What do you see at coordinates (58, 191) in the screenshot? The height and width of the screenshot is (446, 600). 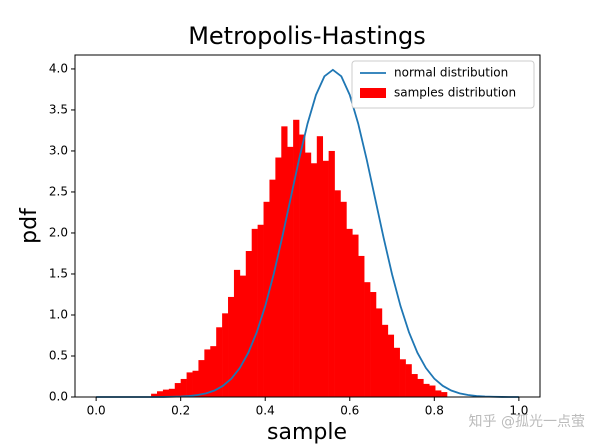 I see `y-tick-label: 2.5` at bounding box center [58, 191].